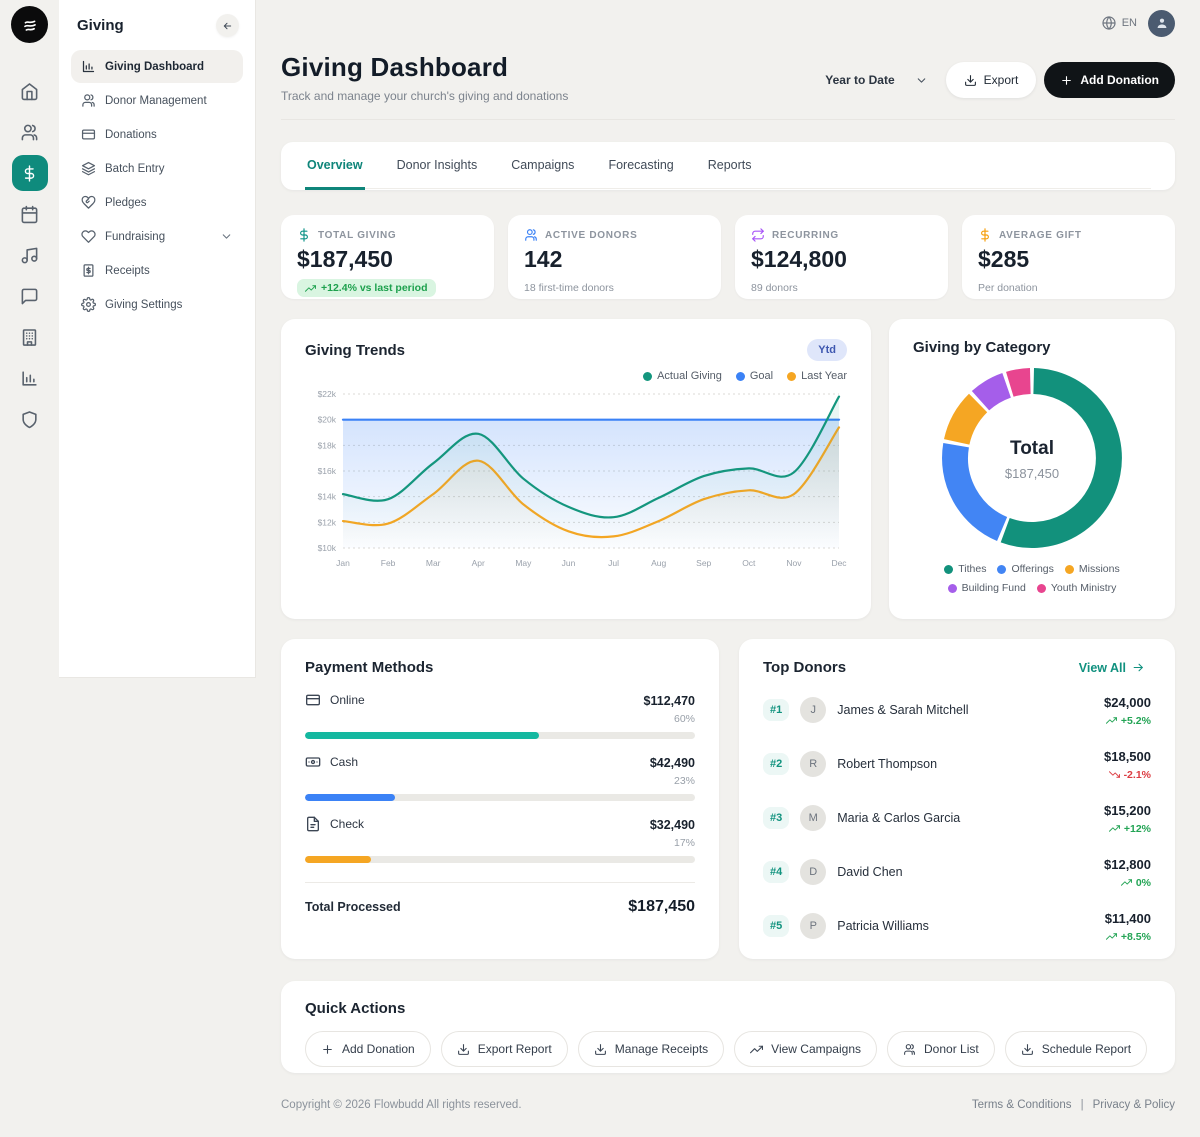 The width and height of the screenshot is (1200, 1137). Describe the element at coordinates (500, 715) in the screenshot. I see `payment-row-online: Online $112,470 60%` at that location.